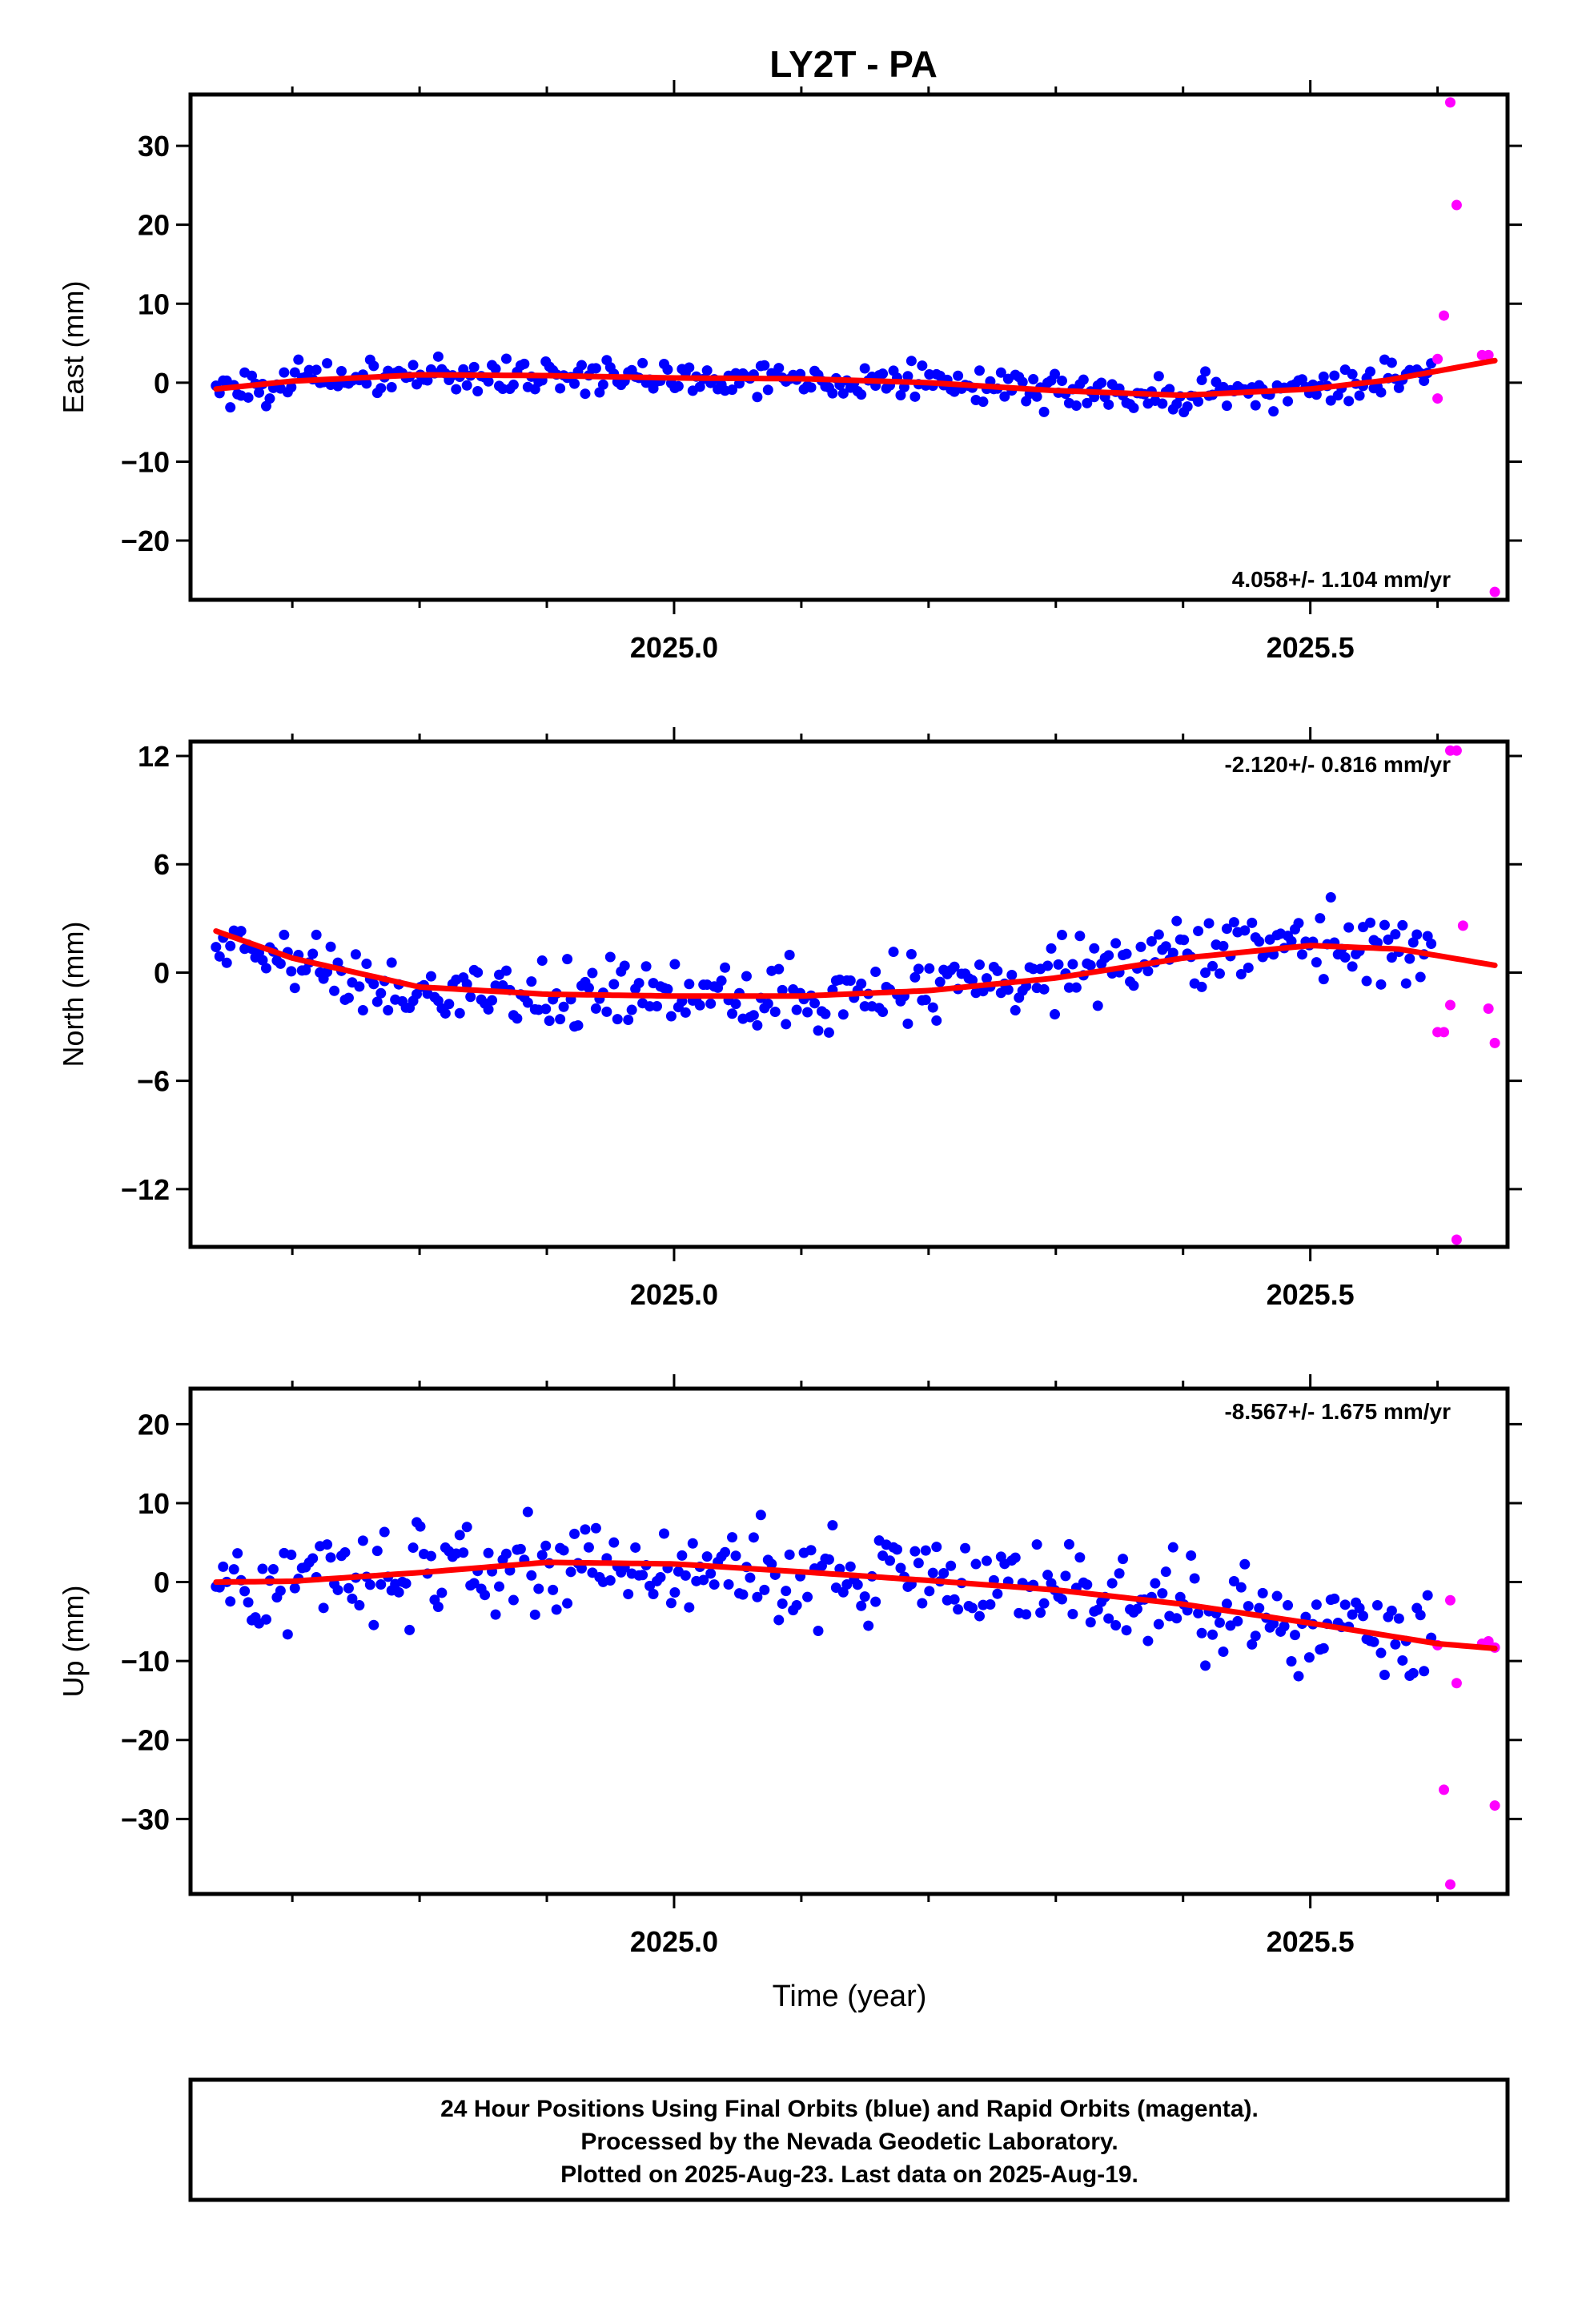 The height and width of the screenshot is (2324, 1582). Describe the element at coordinates (74, 1642) in the screenshot. I see `y-axis-label: Up (mm)` at that location.